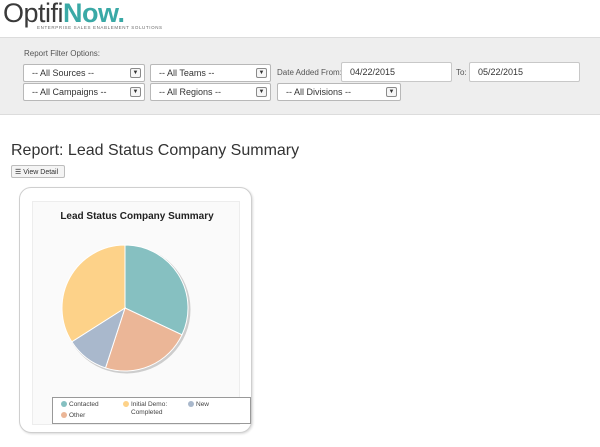 This screenshot has height=447, width=600. I want to click on legend-item-initial-demo-completed: Initial Demo: Completed, so click(154, 409).